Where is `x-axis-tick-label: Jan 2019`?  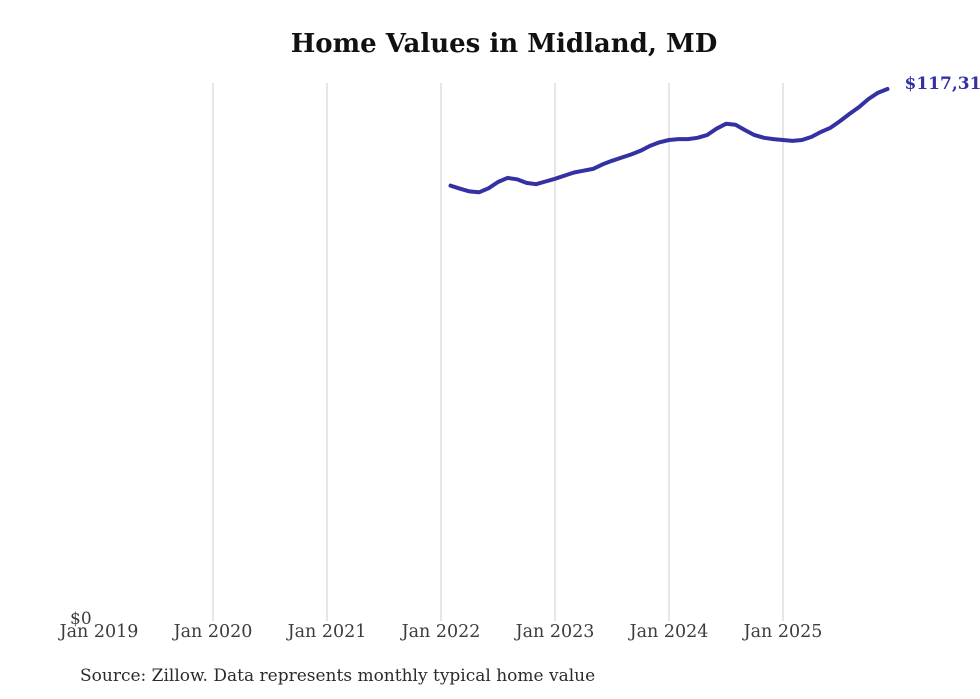 x-axis-tick-label: Jan 2019 is located at coordinates (99, 632).